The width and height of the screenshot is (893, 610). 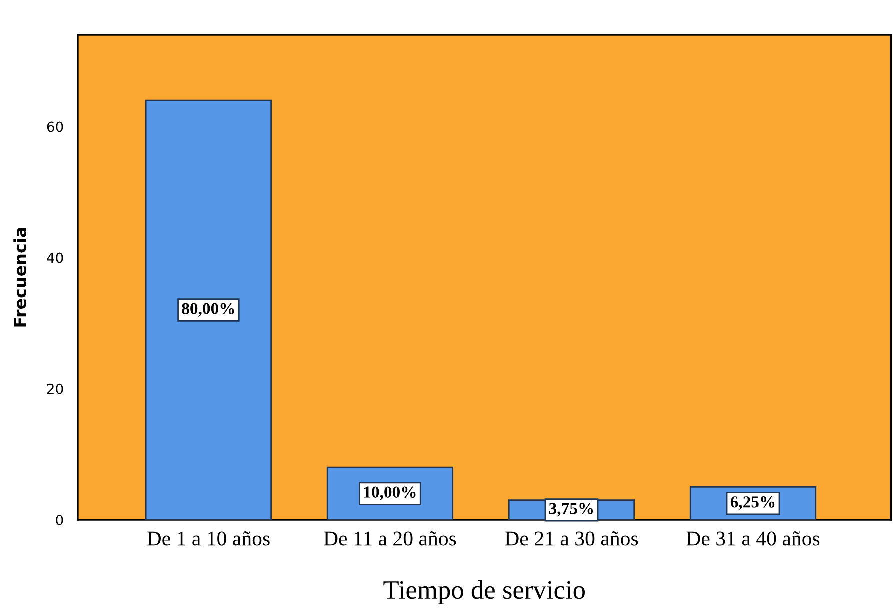 I want to click on x-axis-title: Tiempo de servicio, so click(x=484, y=592).